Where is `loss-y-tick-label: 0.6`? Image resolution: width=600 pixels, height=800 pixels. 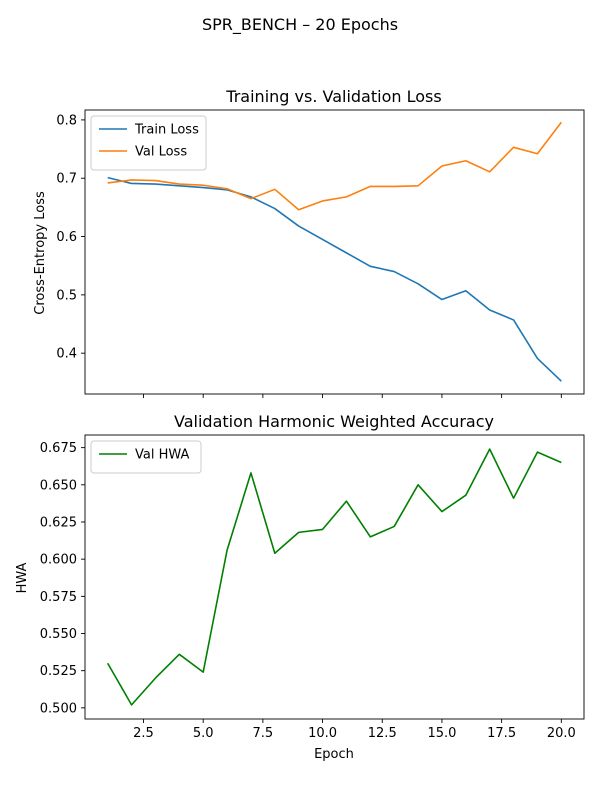 loss-y-tick-label: 0.6 is located at coordinates (66, 237).